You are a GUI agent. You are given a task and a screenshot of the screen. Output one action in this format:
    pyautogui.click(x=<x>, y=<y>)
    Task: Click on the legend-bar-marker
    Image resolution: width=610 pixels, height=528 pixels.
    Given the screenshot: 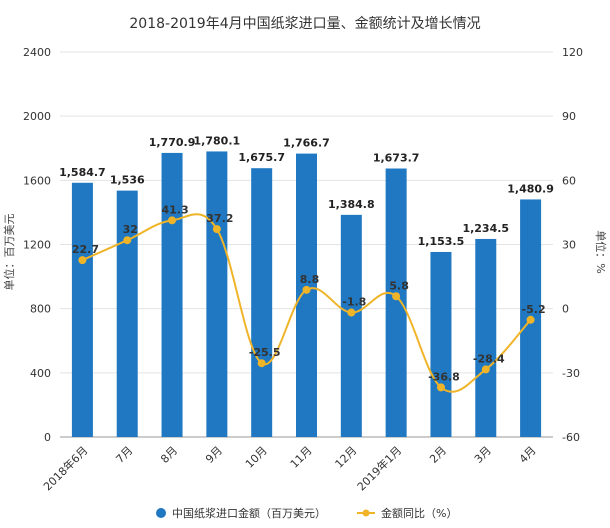 What is the action you would take?
    pyautogui.click(x=161, y=513)
    